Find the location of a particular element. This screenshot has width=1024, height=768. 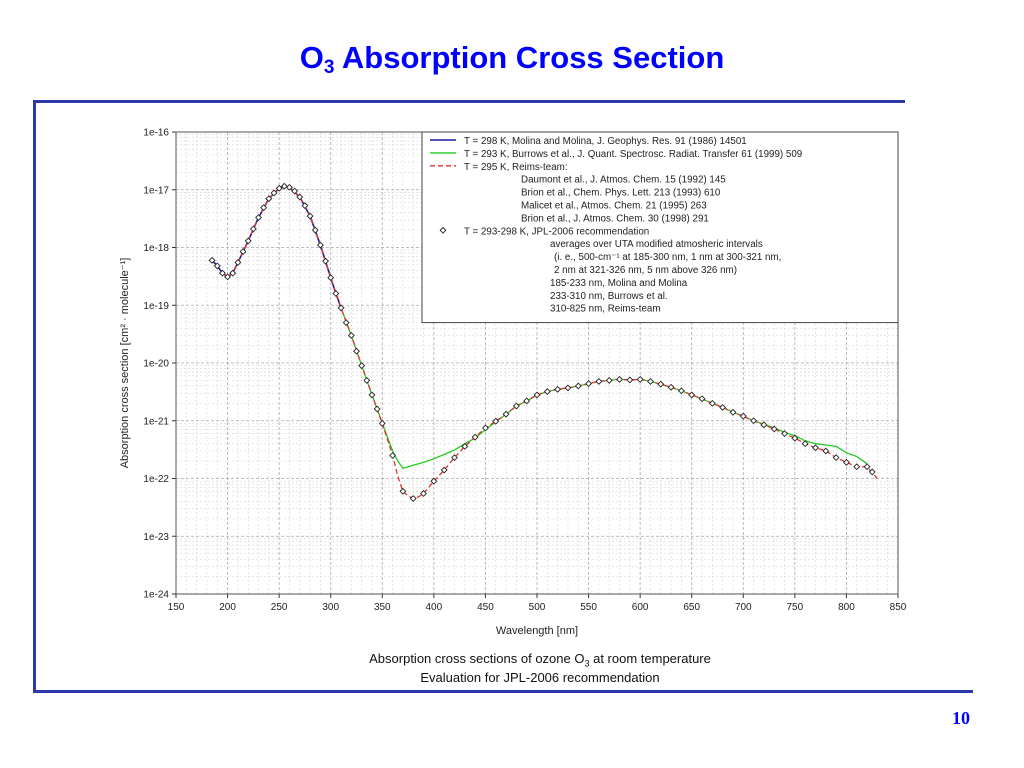

title-subscript: 3 is located at coordinates (329, 67).